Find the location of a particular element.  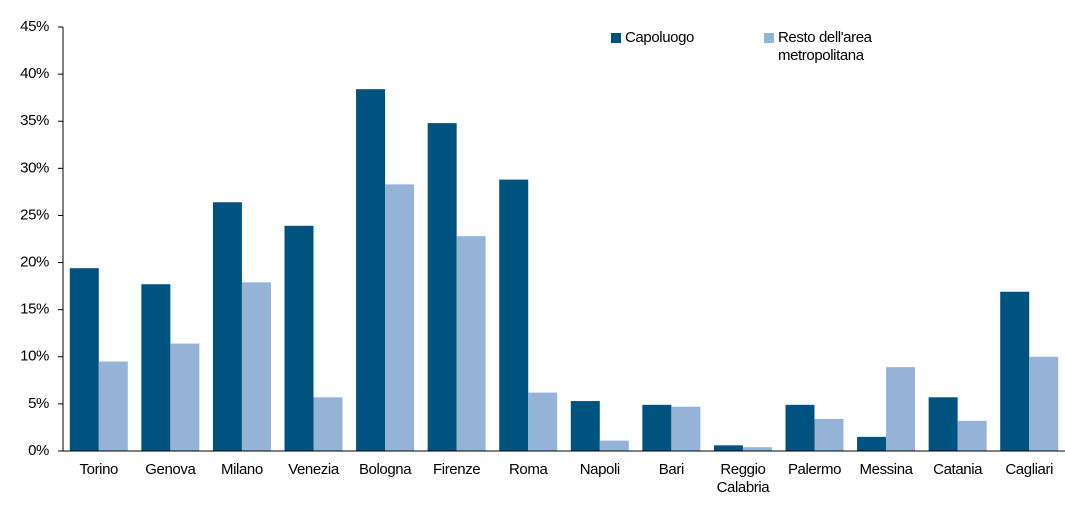

x-tick-label: Napoli is located at coordinates (600, 469).